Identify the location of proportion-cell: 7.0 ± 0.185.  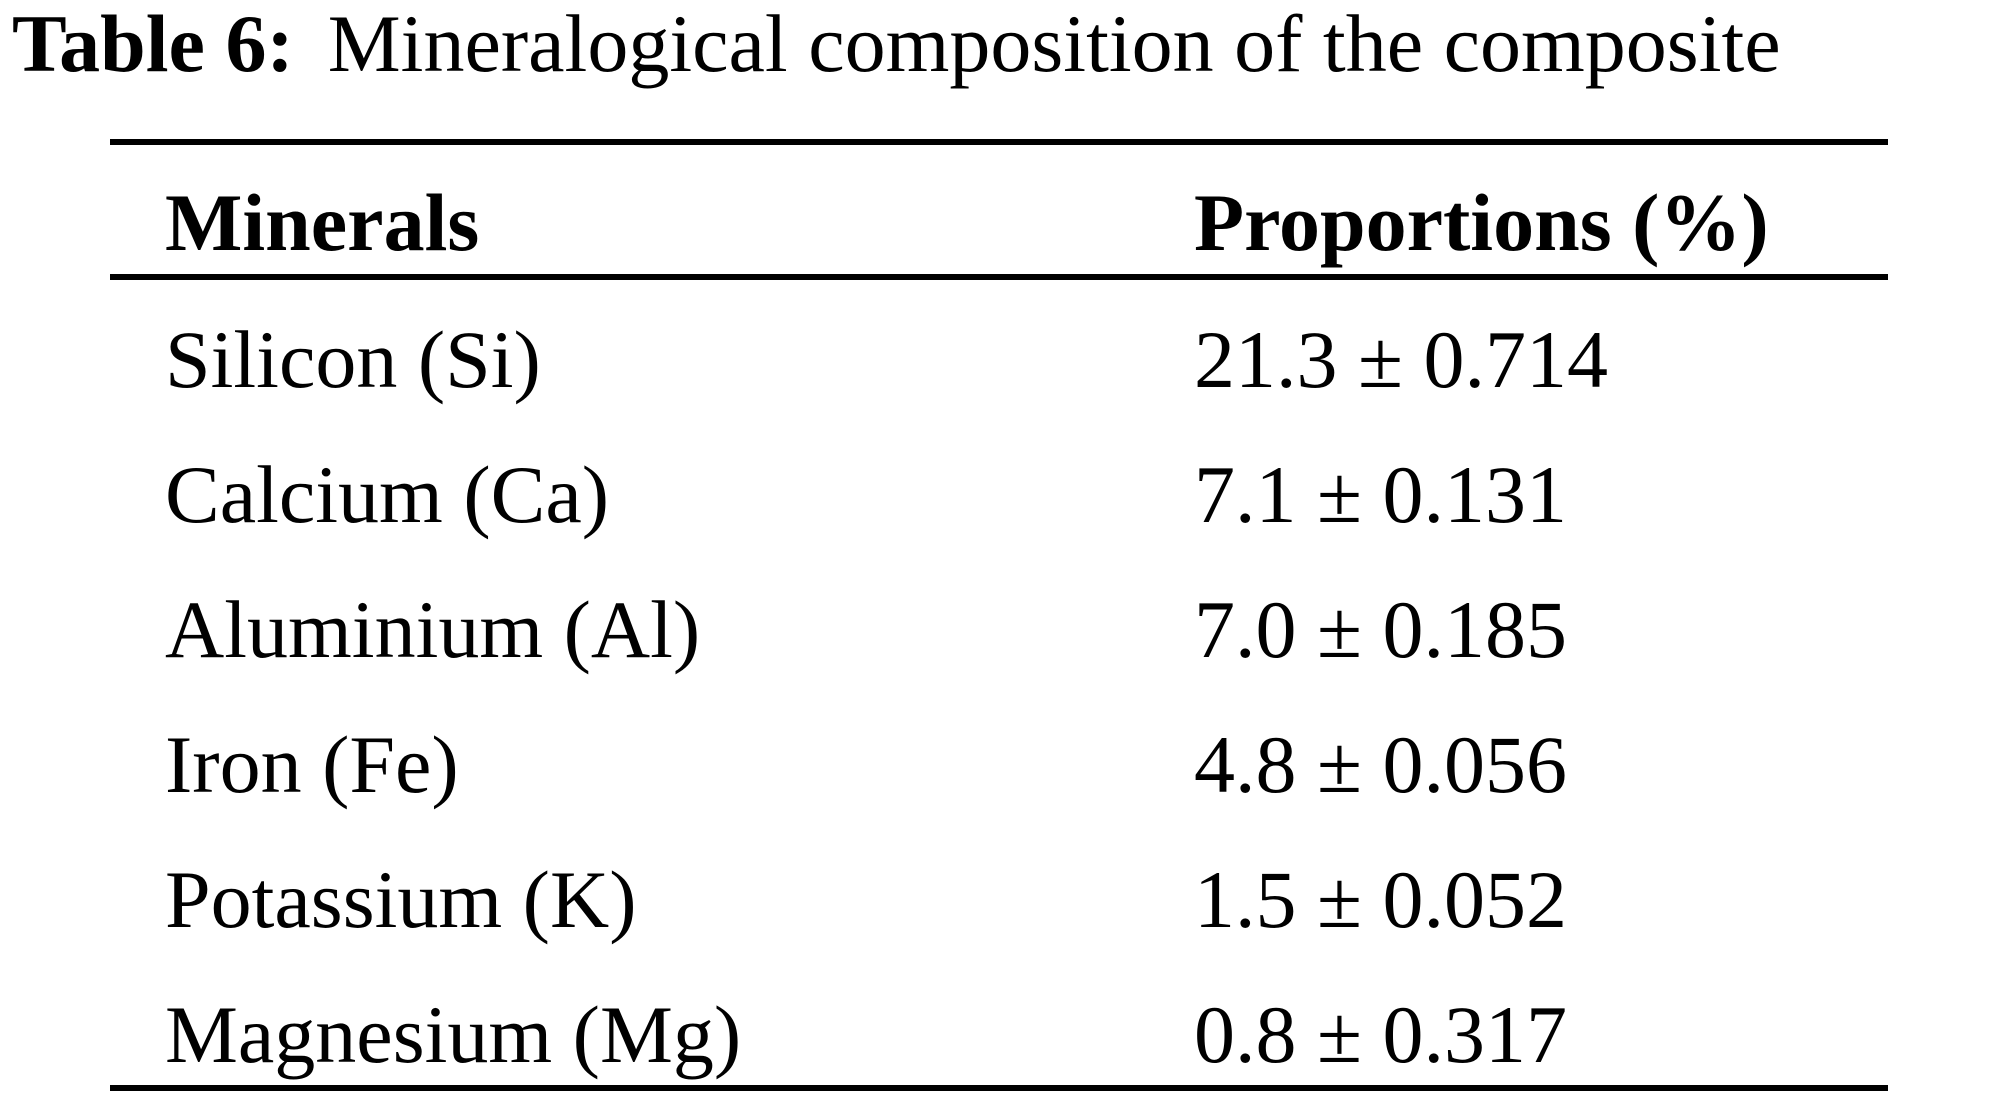
(1381, 629).